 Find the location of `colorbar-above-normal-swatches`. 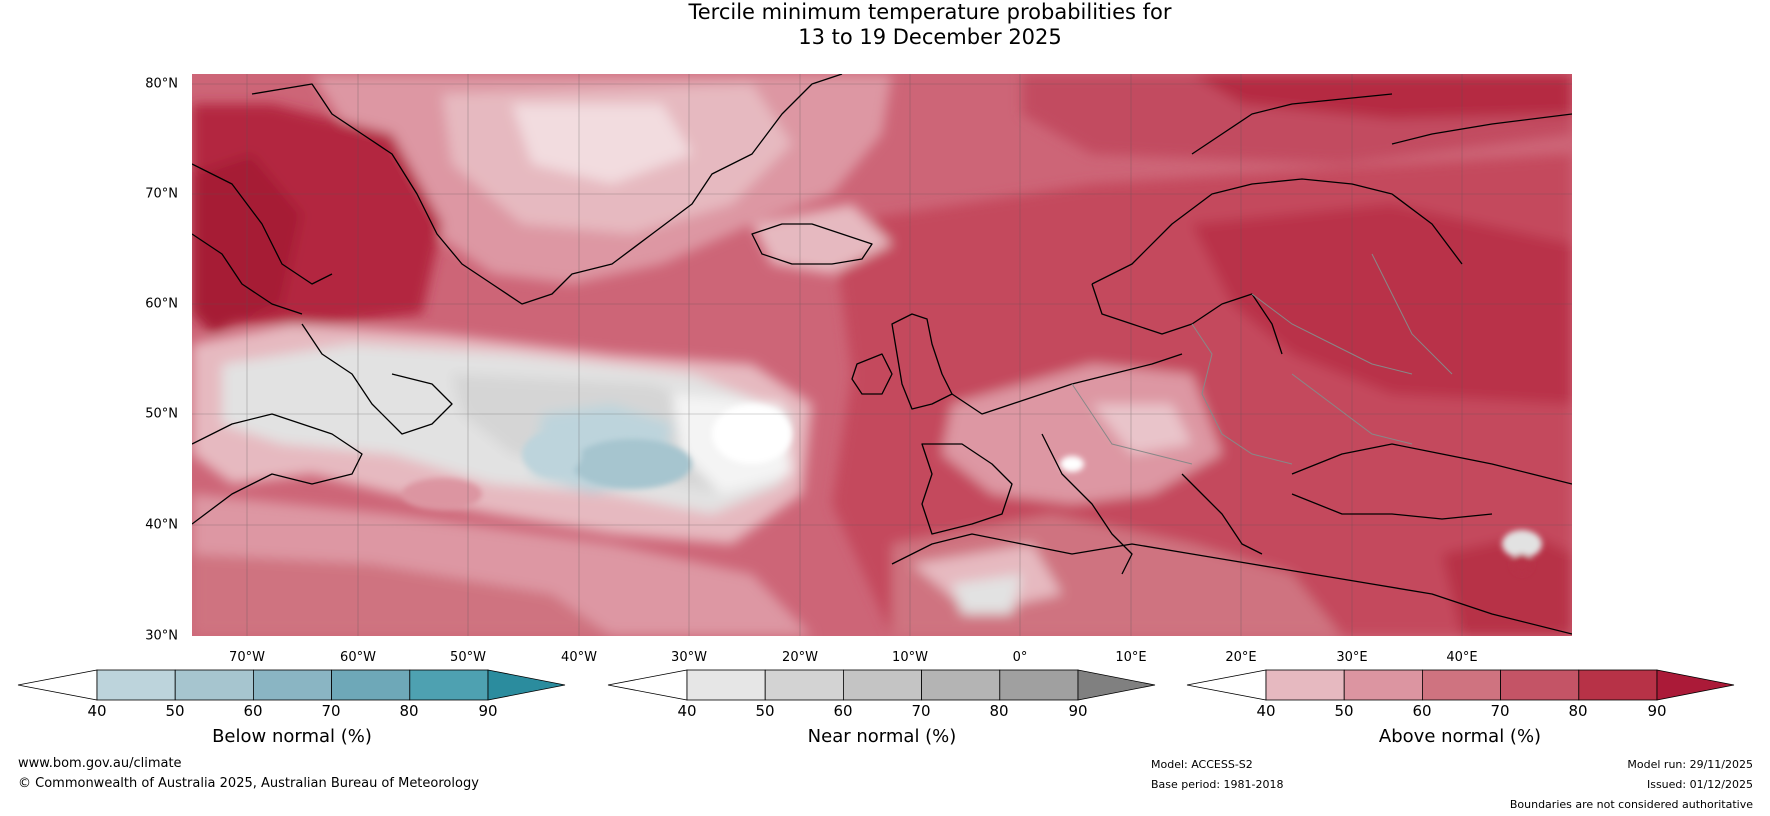

colorbar-above-normal-swatches is located at coordinates (1460, 685).